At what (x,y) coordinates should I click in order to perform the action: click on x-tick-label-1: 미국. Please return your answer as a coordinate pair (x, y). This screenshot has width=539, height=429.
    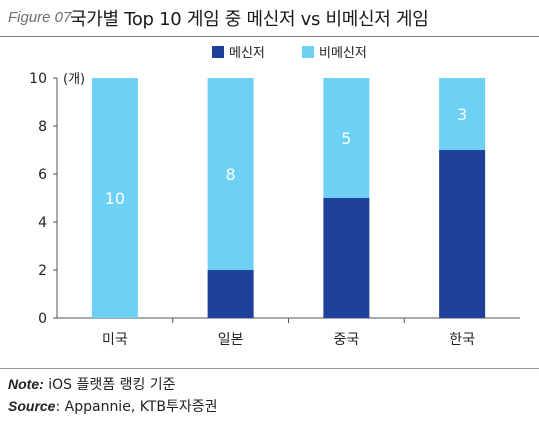
    Looking at the image, I should click on (115, 340).